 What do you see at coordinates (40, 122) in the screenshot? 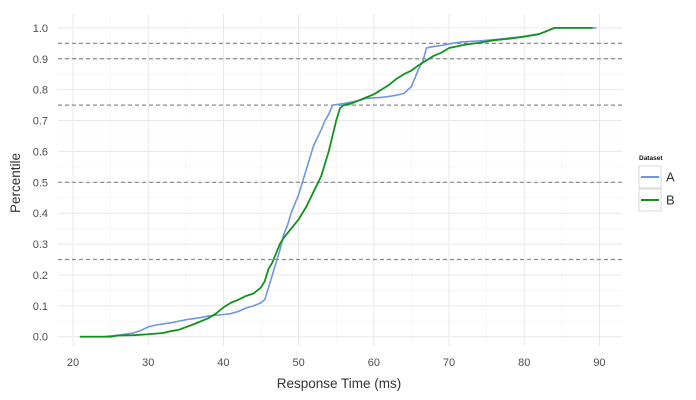
I see `y-tick-label: 0.7` at bounding box center [40, 122].